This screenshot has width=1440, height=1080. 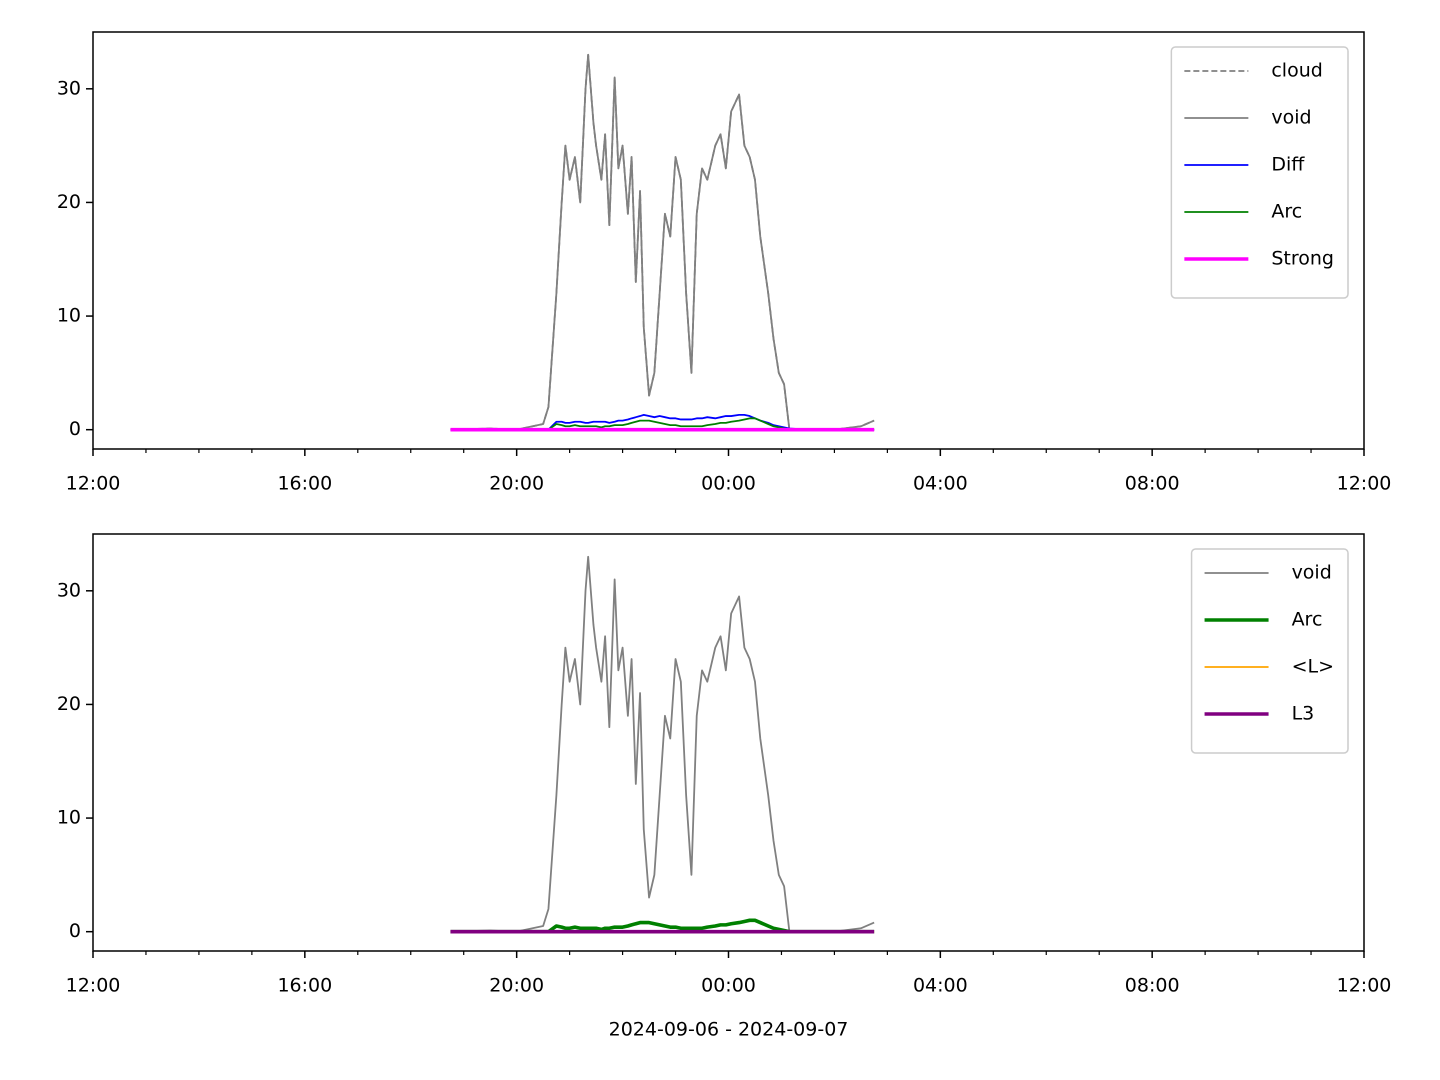 I want to click on legend: void Arc <L> L3, so click(x=1269, y=651).